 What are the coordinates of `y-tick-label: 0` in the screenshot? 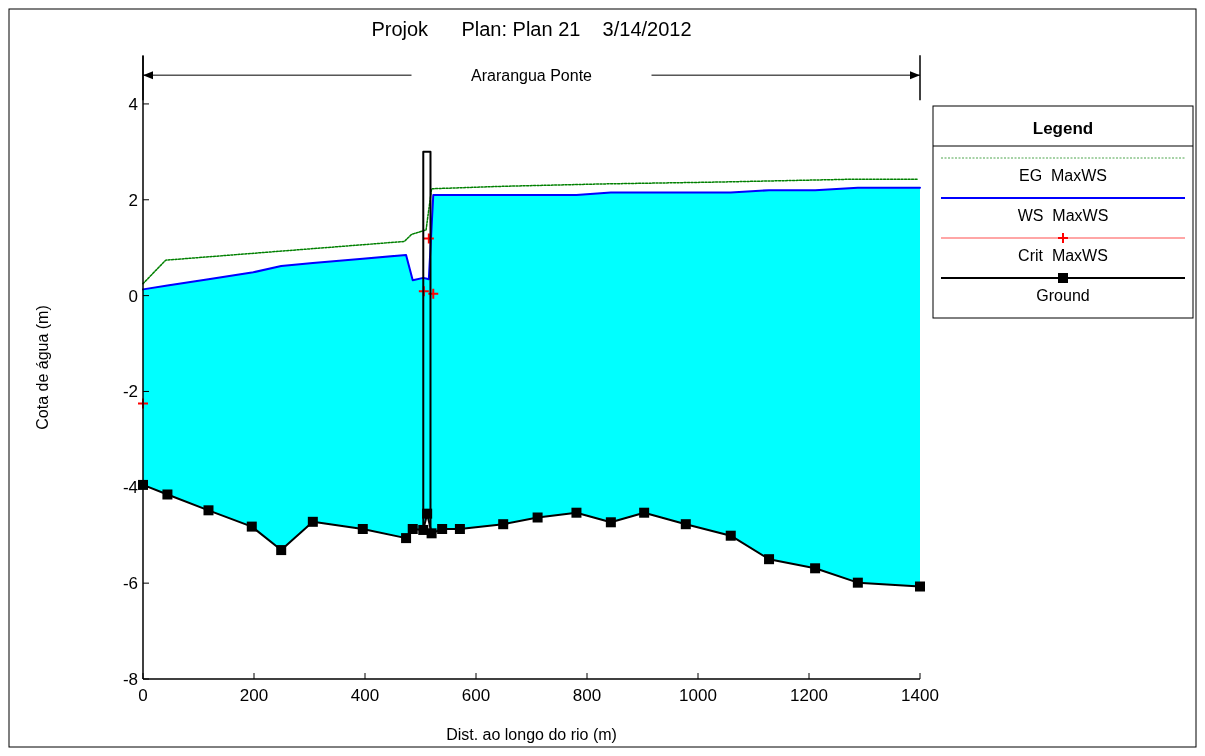 It's located at (133, 296).